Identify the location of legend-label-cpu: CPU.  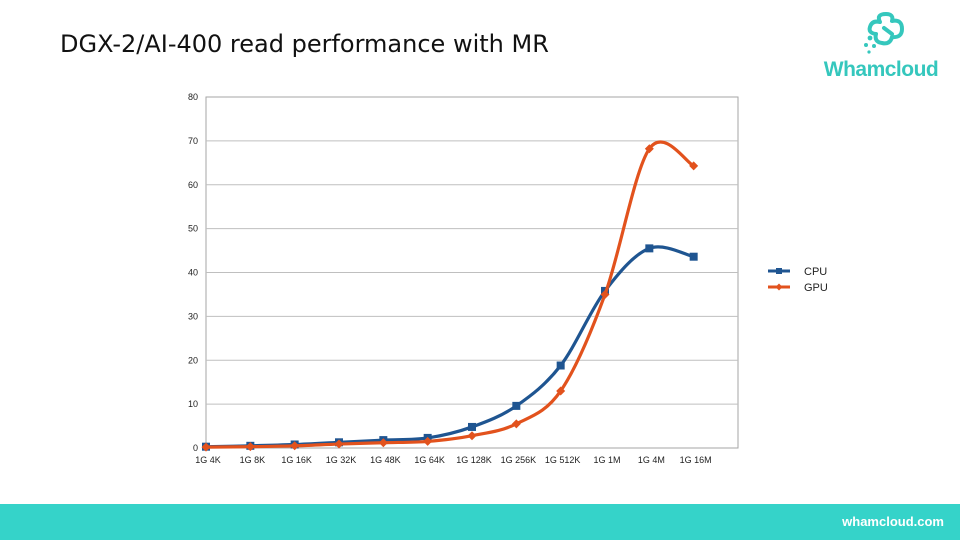
(815, 272).